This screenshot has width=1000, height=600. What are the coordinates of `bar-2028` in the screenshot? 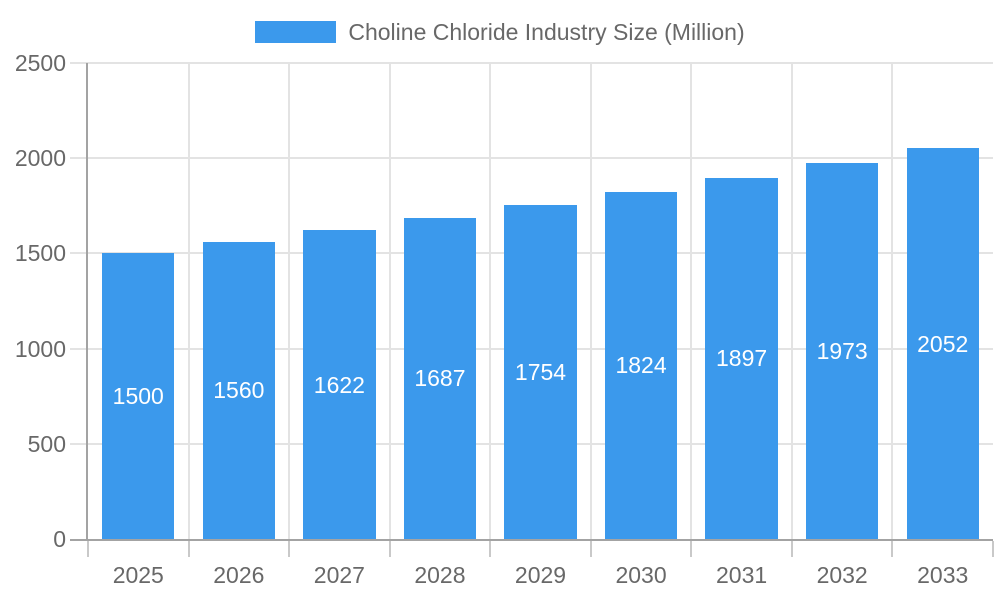 It's located at (440, 378).